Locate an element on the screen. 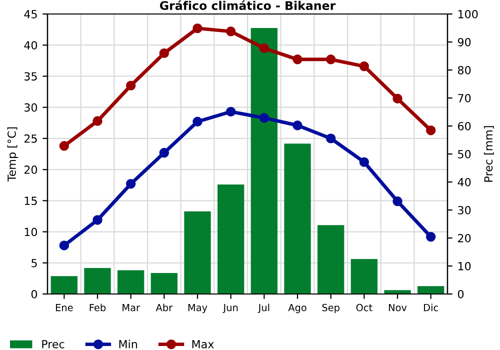 The width and height of the screenshot is (500, 350). y-tick-label: 30 is located at coordinates (31, 107).